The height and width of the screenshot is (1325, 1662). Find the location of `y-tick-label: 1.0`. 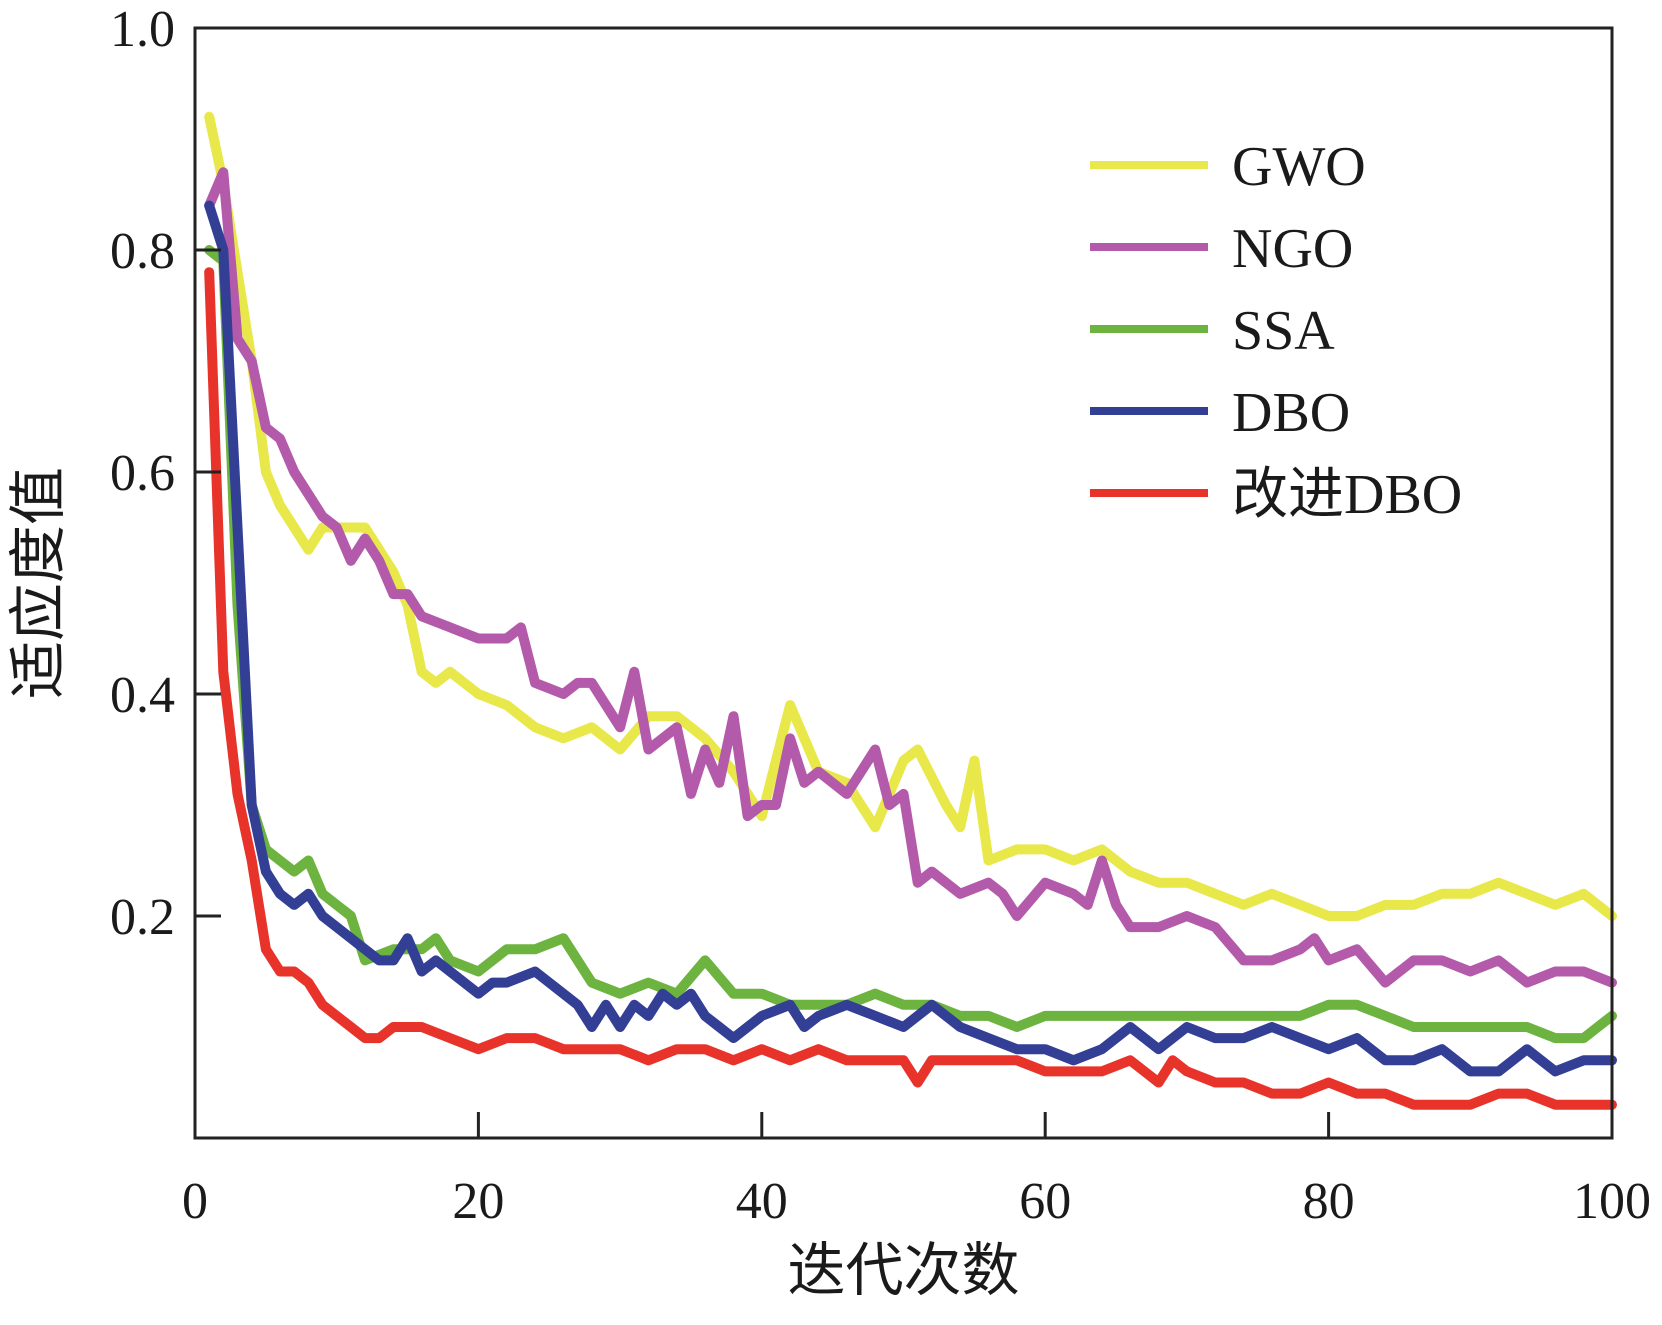

y-tick-label: 1.0 is located at coordinates (142, 29).